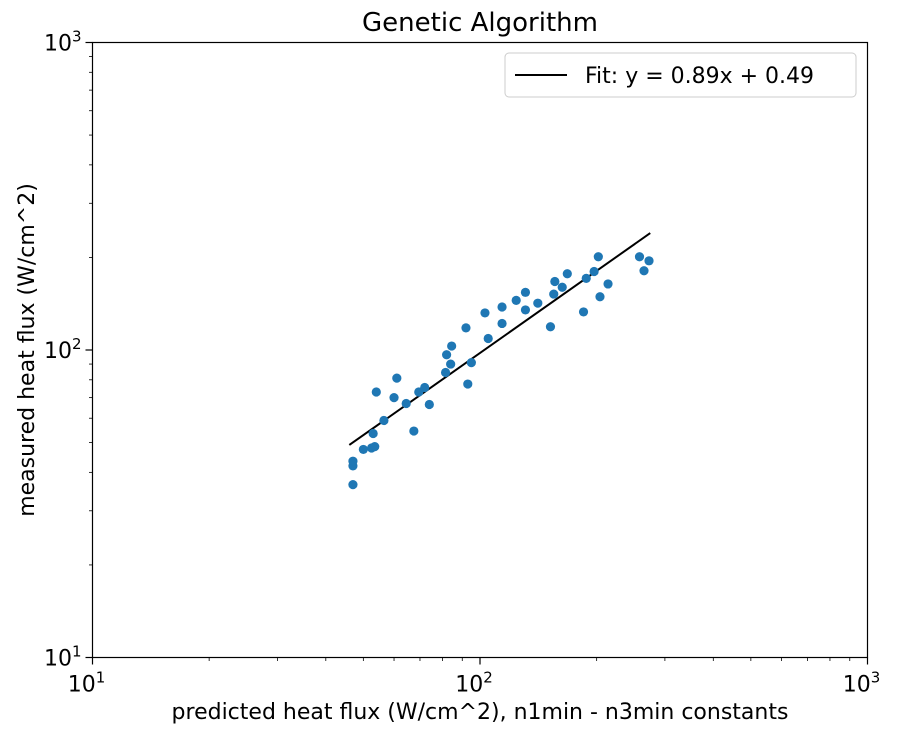 The width and height of the screenshot is (899, 733). Describe the element at coordinates (27, 350) in the screenshot. I see `y-axis-label: measured heat flux (W/cm^2)` at that location.